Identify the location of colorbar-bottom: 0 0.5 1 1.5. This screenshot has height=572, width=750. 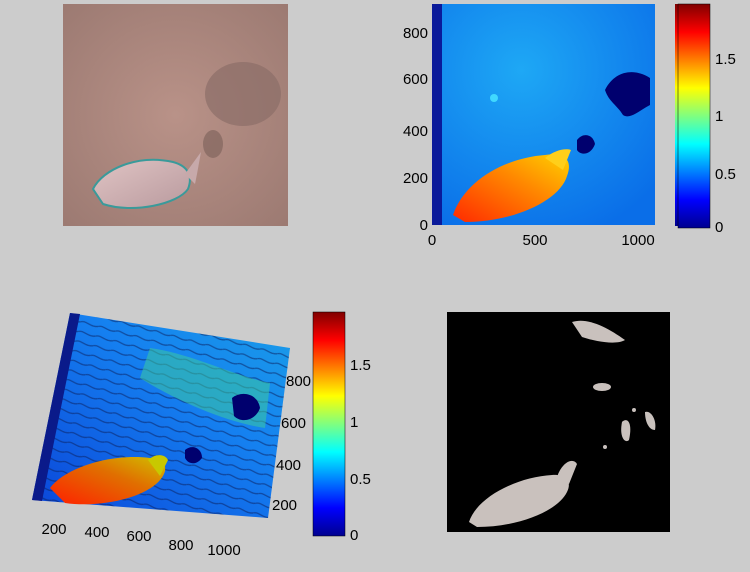
(341, 427).